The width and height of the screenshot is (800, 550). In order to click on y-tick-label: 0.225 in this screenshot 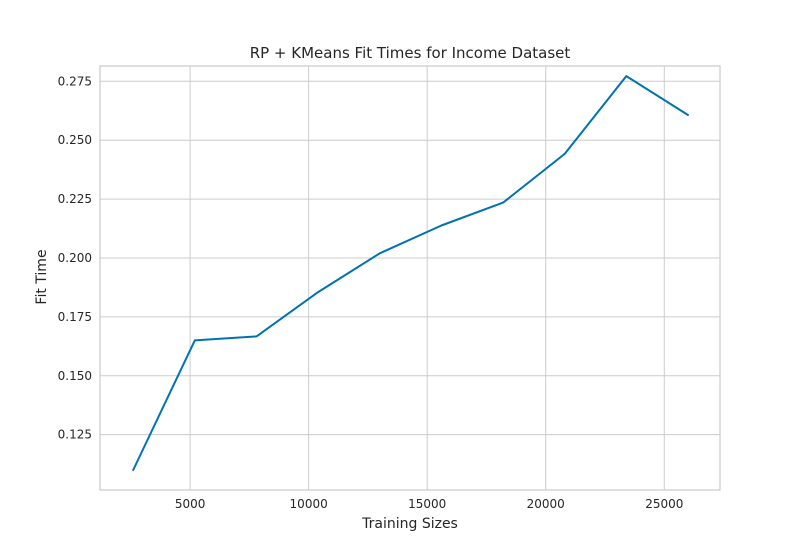, I will do `click(75, 199)`.